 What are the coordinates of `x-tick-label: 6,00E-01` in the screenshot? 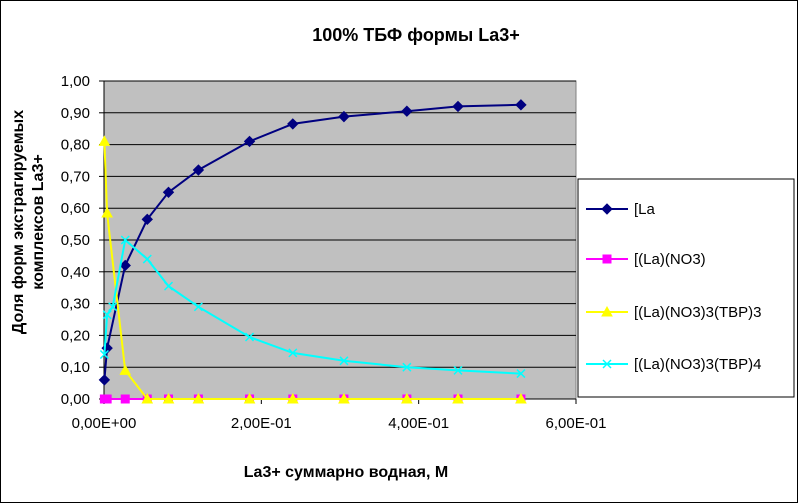 It's located at (576, 423).